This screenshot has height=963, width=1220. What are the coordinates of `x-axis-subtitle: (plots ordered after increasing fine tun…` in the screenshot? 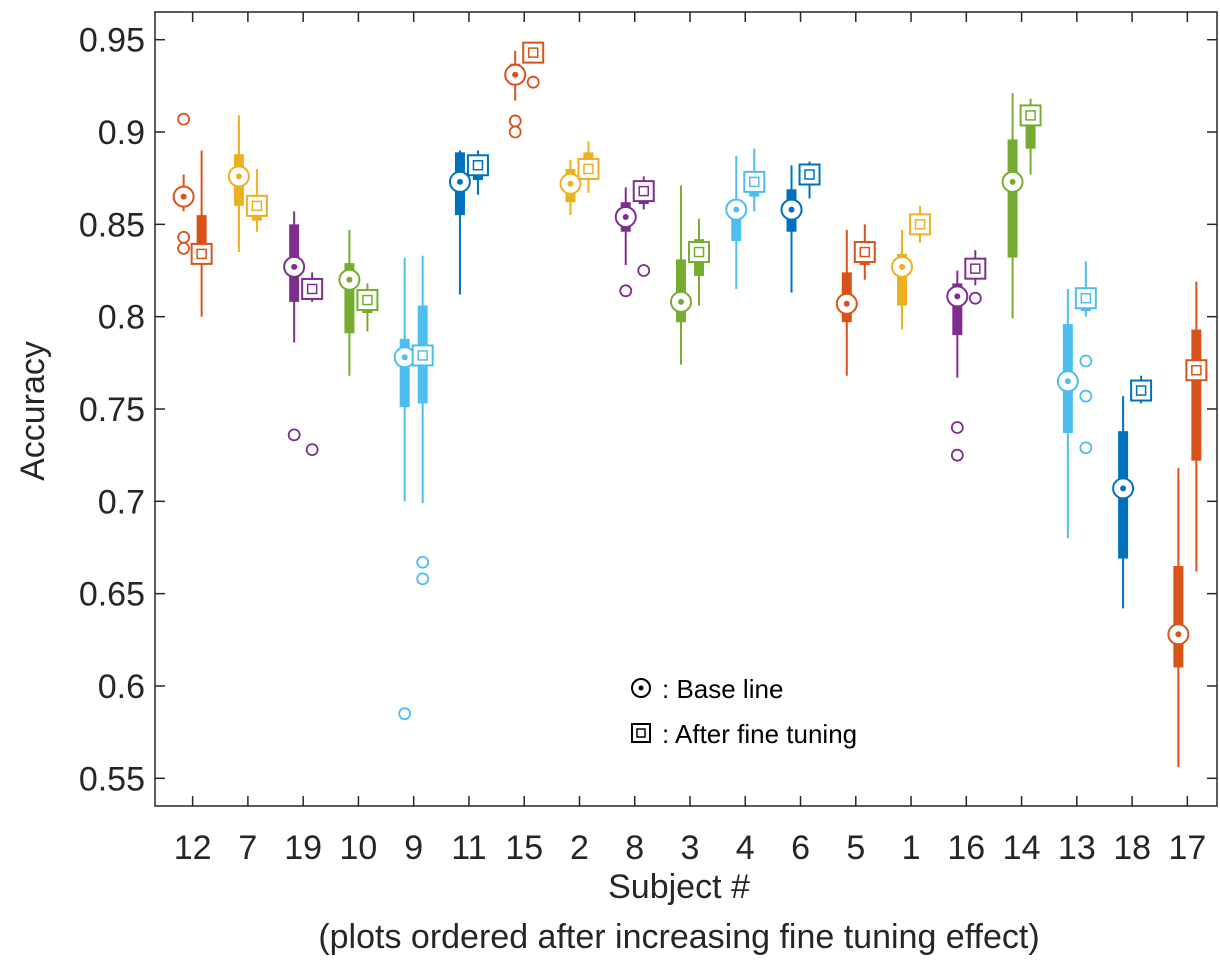 It's located at (678, 937).